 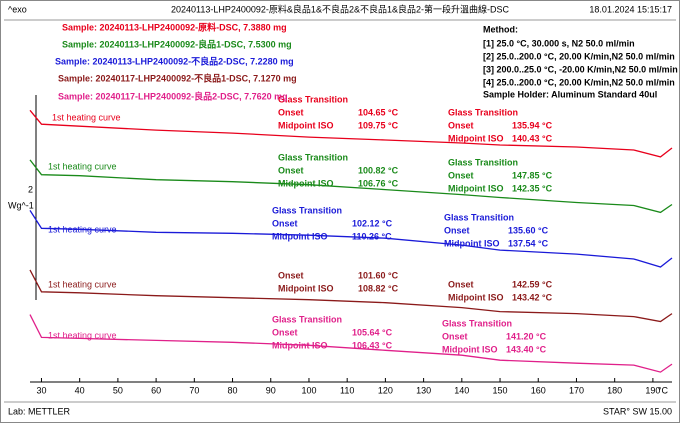 What do you see at coordinates (576, 390) in the screenshot?
I see `x-tick-label: 170` at bounding box center [576, 390].